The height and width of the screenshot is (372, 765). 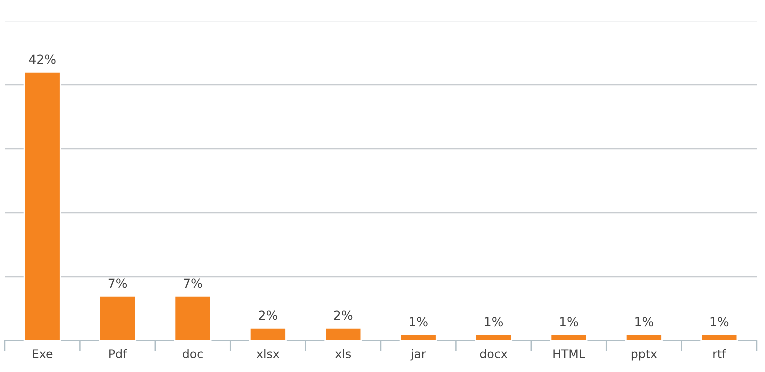 What do you see at coordinates (193, 353) in the screenshot?
I see `x-tick-label: doc` at bounding box center [193, 353].